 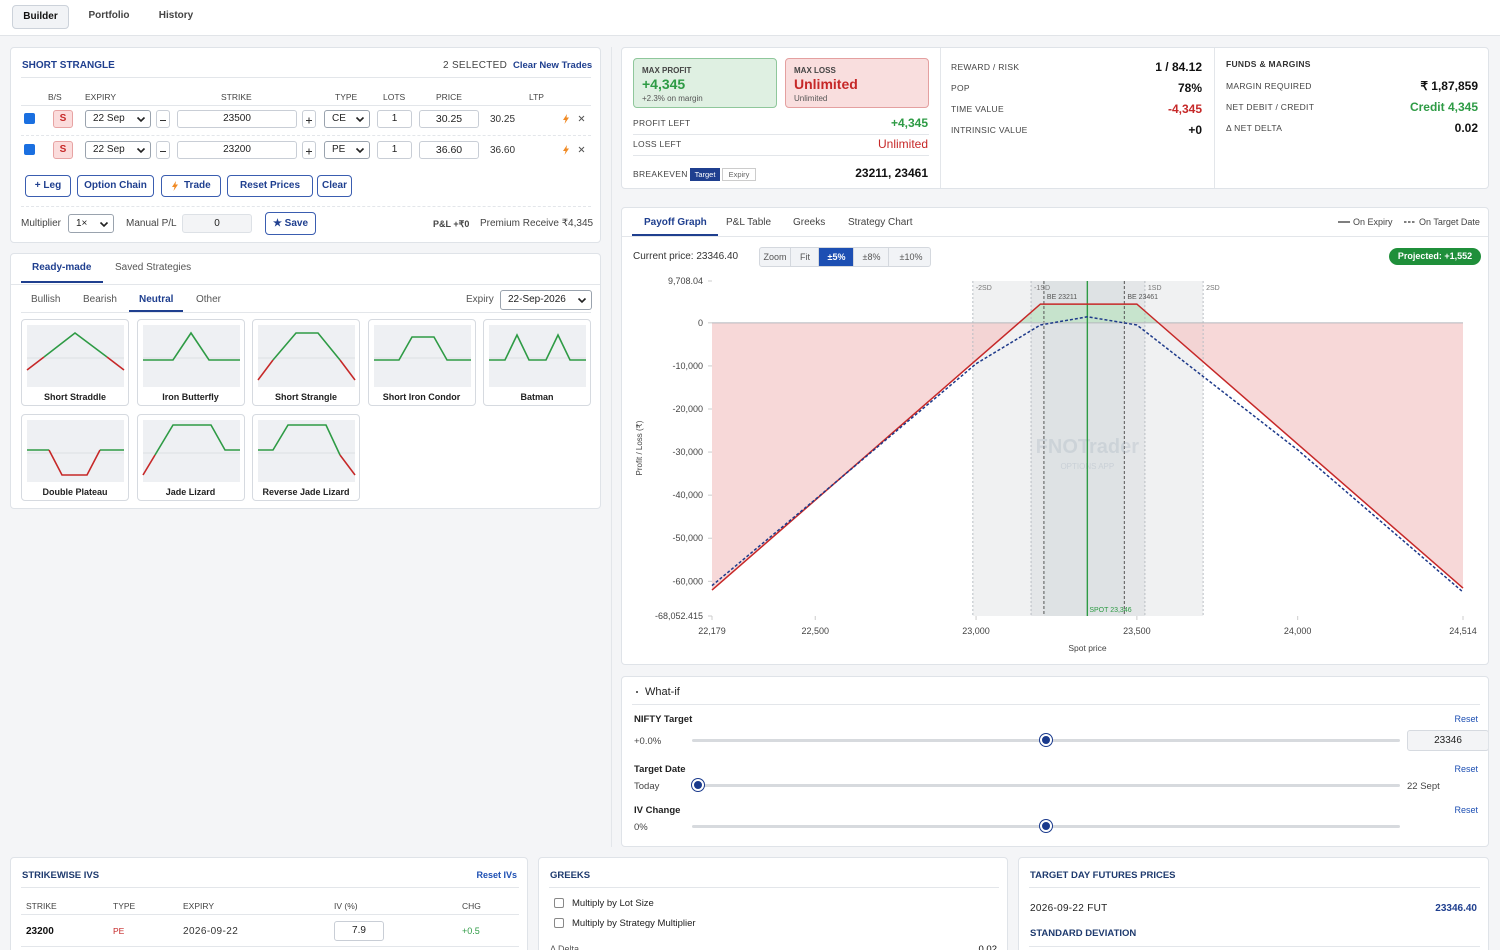 I want to click on clear-link: Clear New Trades, so click(x=553, y=65).